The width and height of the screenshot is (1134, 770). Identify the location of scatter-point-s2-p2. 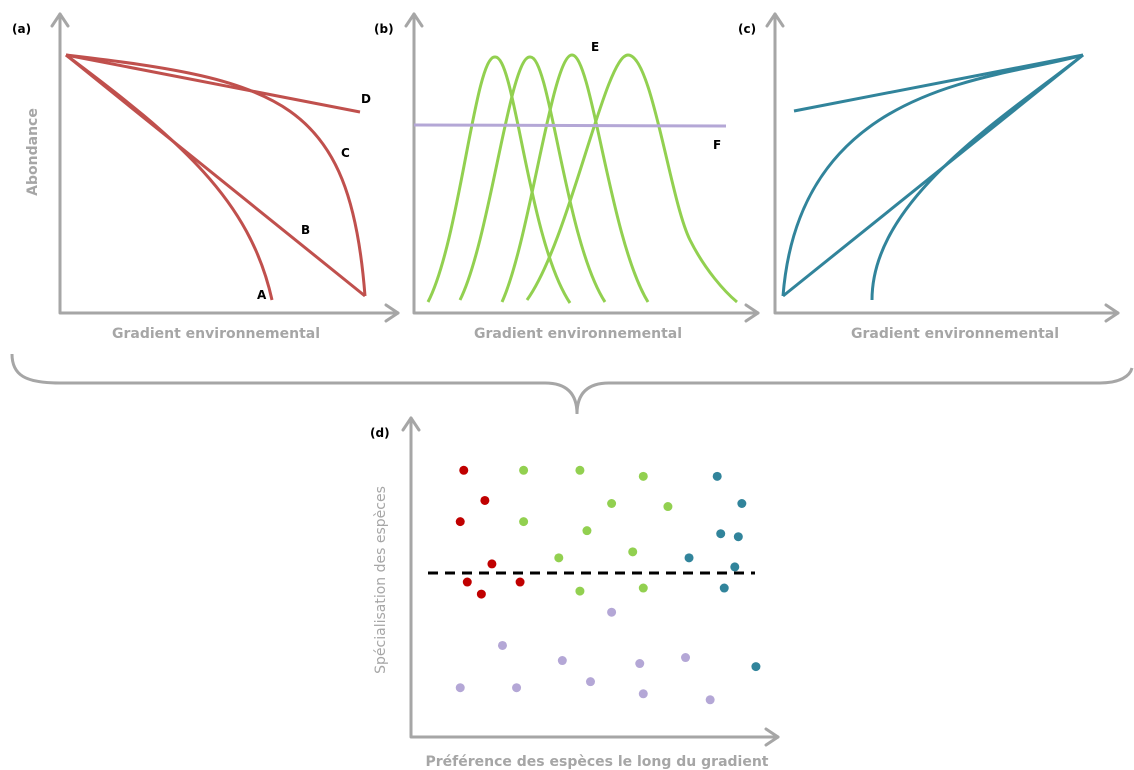
(721, 534).